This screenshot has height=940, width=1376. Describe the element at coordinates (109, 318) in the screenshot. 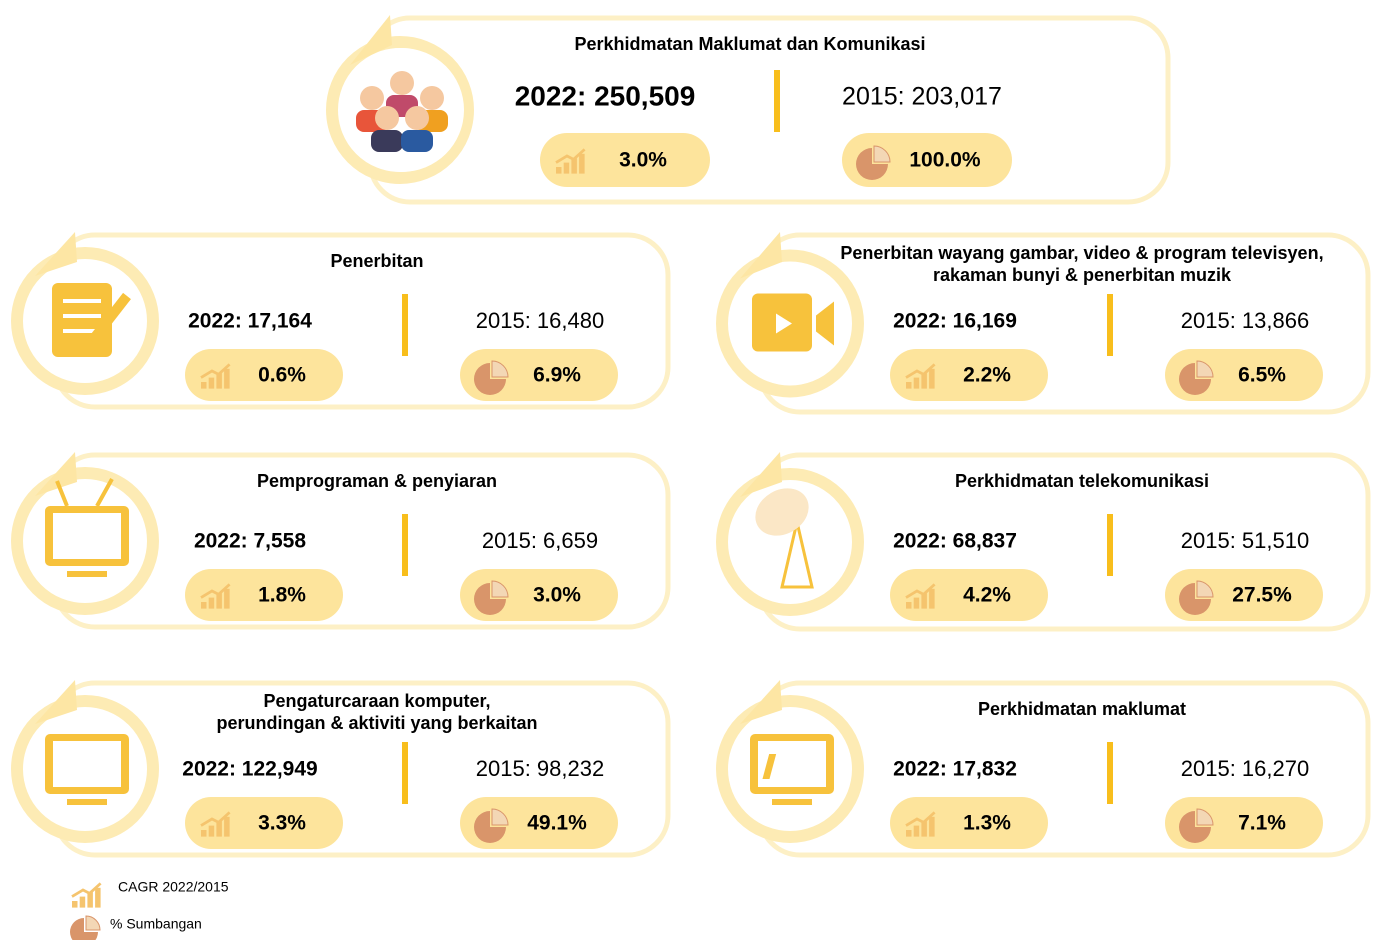

I see `icon-pen` at that location.